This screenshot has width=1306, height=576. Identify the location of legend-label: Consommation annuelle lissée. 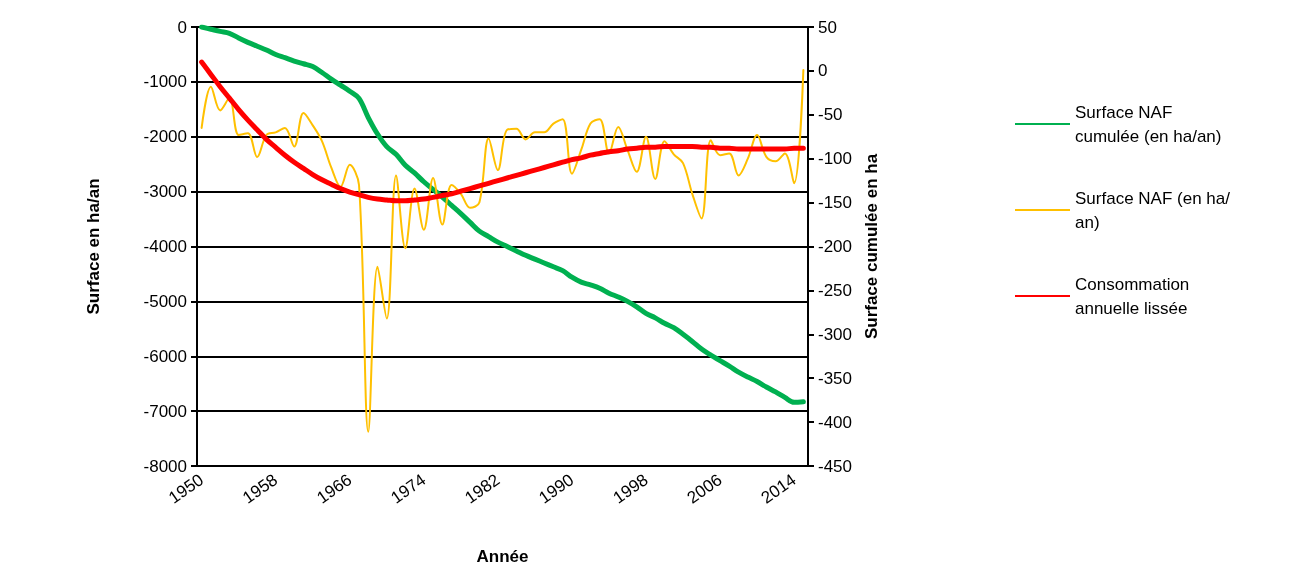
(1135, 296).